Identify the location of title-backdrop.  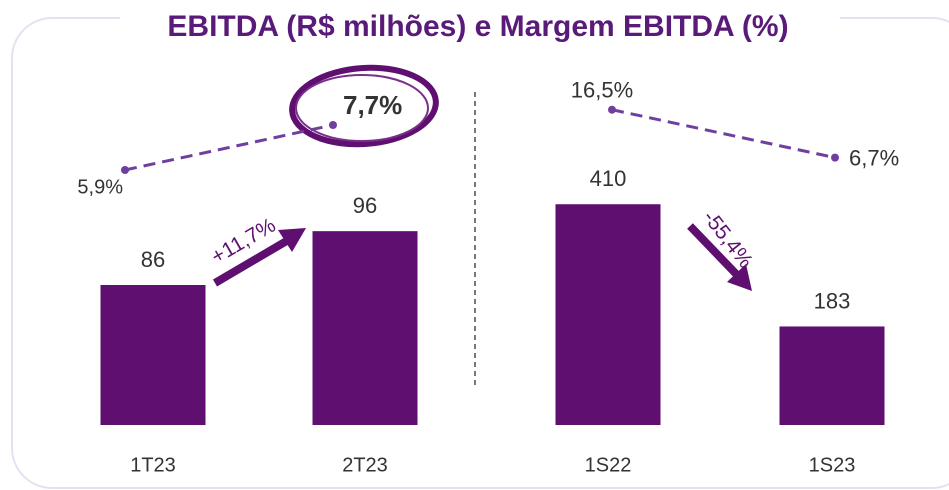
(480, 27).